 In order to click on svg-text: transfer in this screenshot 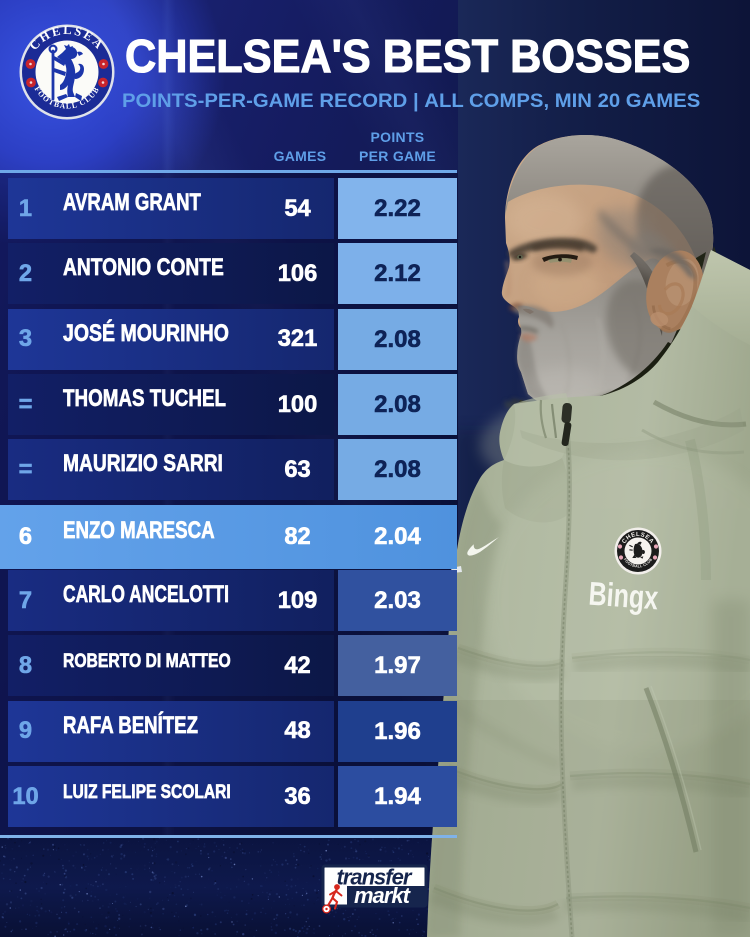, I will do `click(375, 877)`.